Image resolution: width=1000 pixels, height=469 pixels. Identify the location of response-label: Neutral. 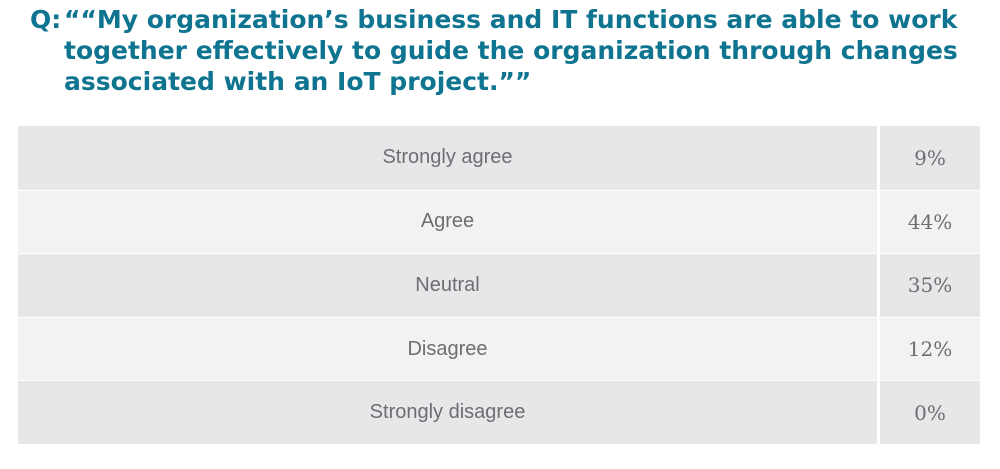
(447, 284).